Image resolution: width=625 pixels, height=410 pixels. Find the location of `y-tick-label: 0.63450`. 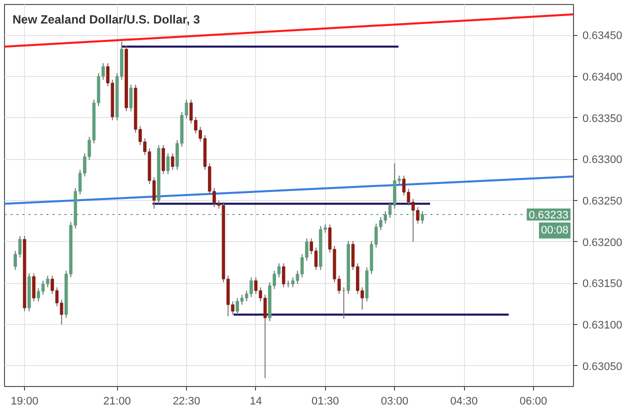

y-tick-label: 0.63450 is located at coordinates (602, 36).